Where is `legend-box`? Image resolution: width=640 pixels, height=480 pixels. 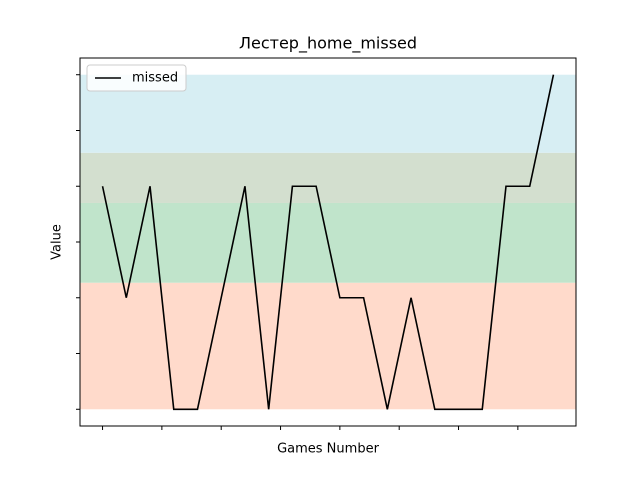
legend-box is located at coordinates (136, 78).